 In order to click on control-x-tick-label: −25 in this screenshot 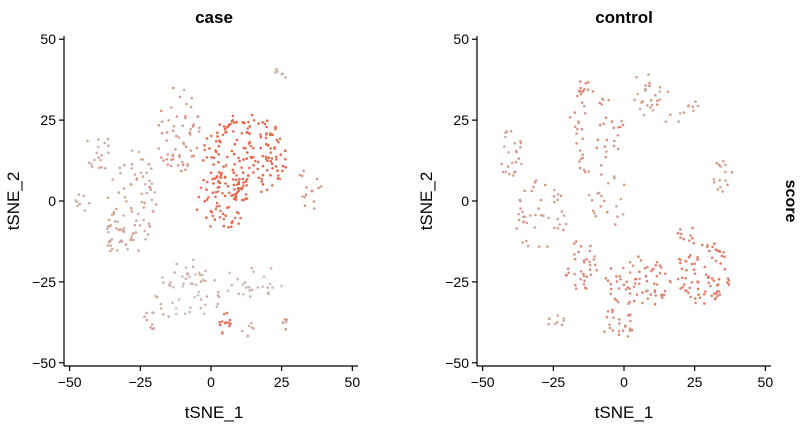, I will do `click(553, 382)`.